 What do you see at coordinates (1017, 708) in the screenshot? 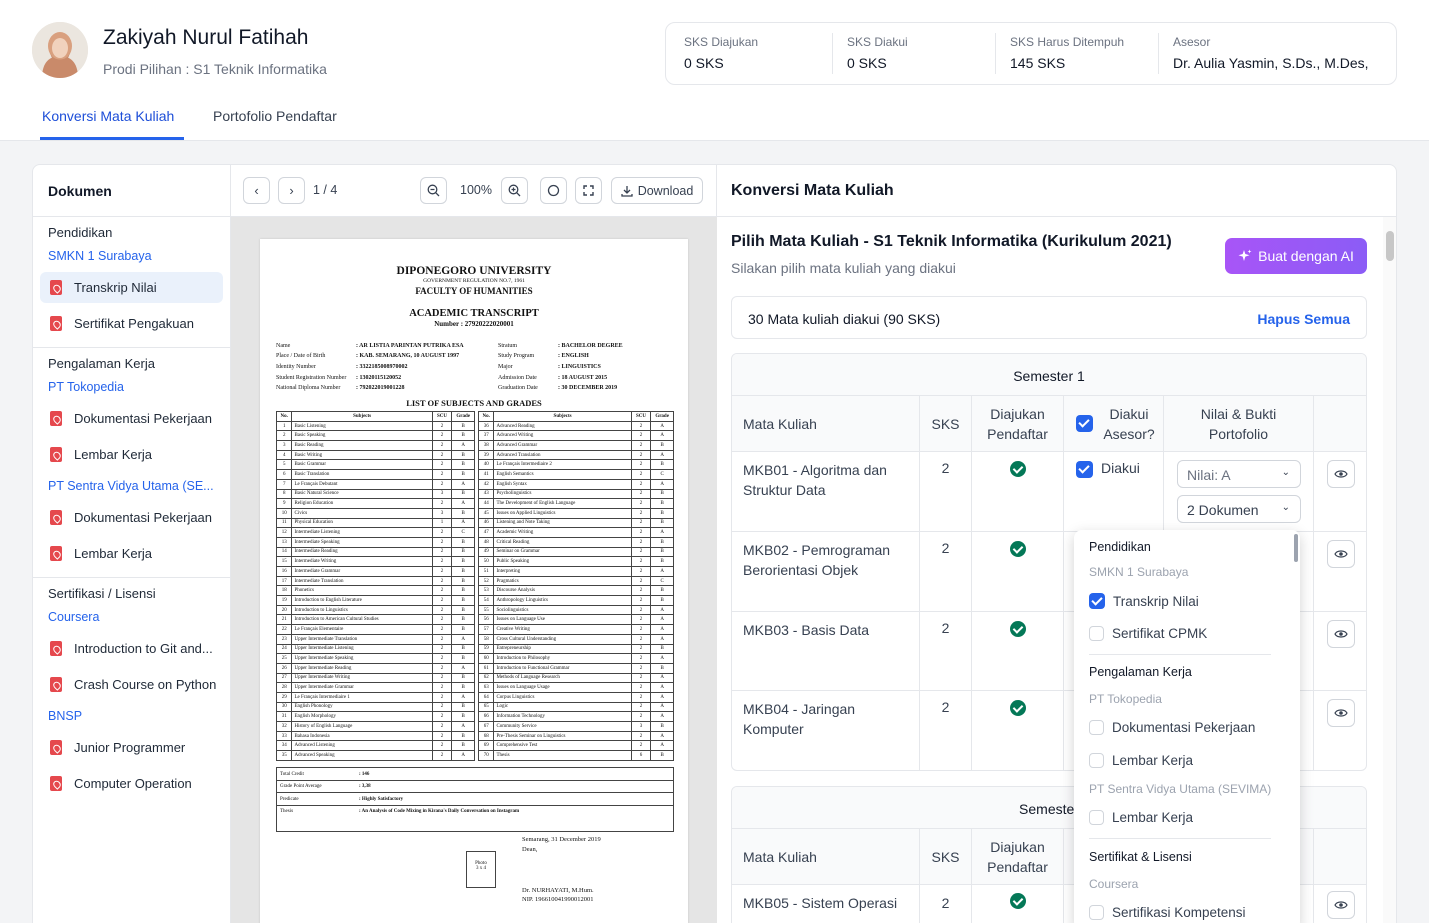
I see `check-circle-icon` at bounding box center [1017, 708].